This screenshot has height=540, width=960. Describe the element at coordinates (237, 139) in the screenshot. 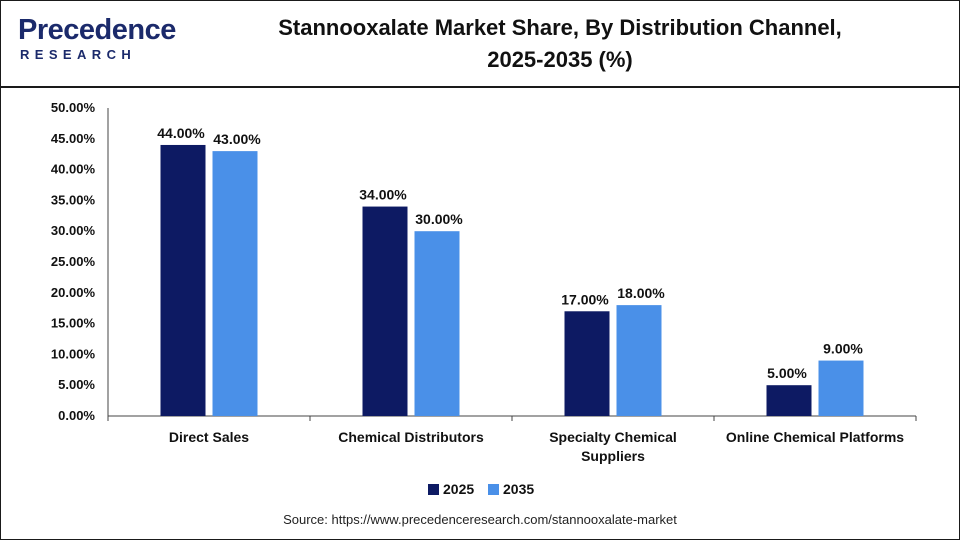

I see `data-label: 43.00%` at that location.